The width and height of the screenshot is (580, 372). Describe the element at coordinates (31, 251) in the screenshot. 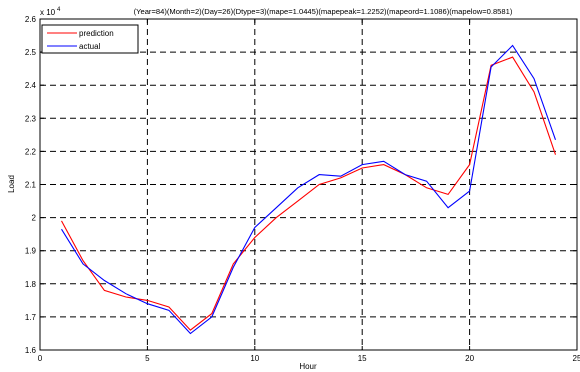

I see `y-tick-label: 1.9` at that location.